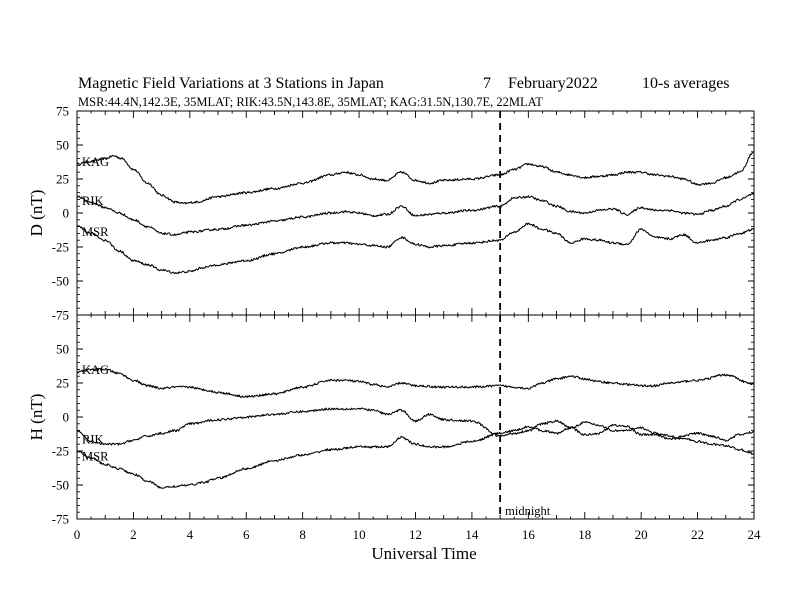  I want to click on x-axis-label: Universal Time, so click(423, 553).